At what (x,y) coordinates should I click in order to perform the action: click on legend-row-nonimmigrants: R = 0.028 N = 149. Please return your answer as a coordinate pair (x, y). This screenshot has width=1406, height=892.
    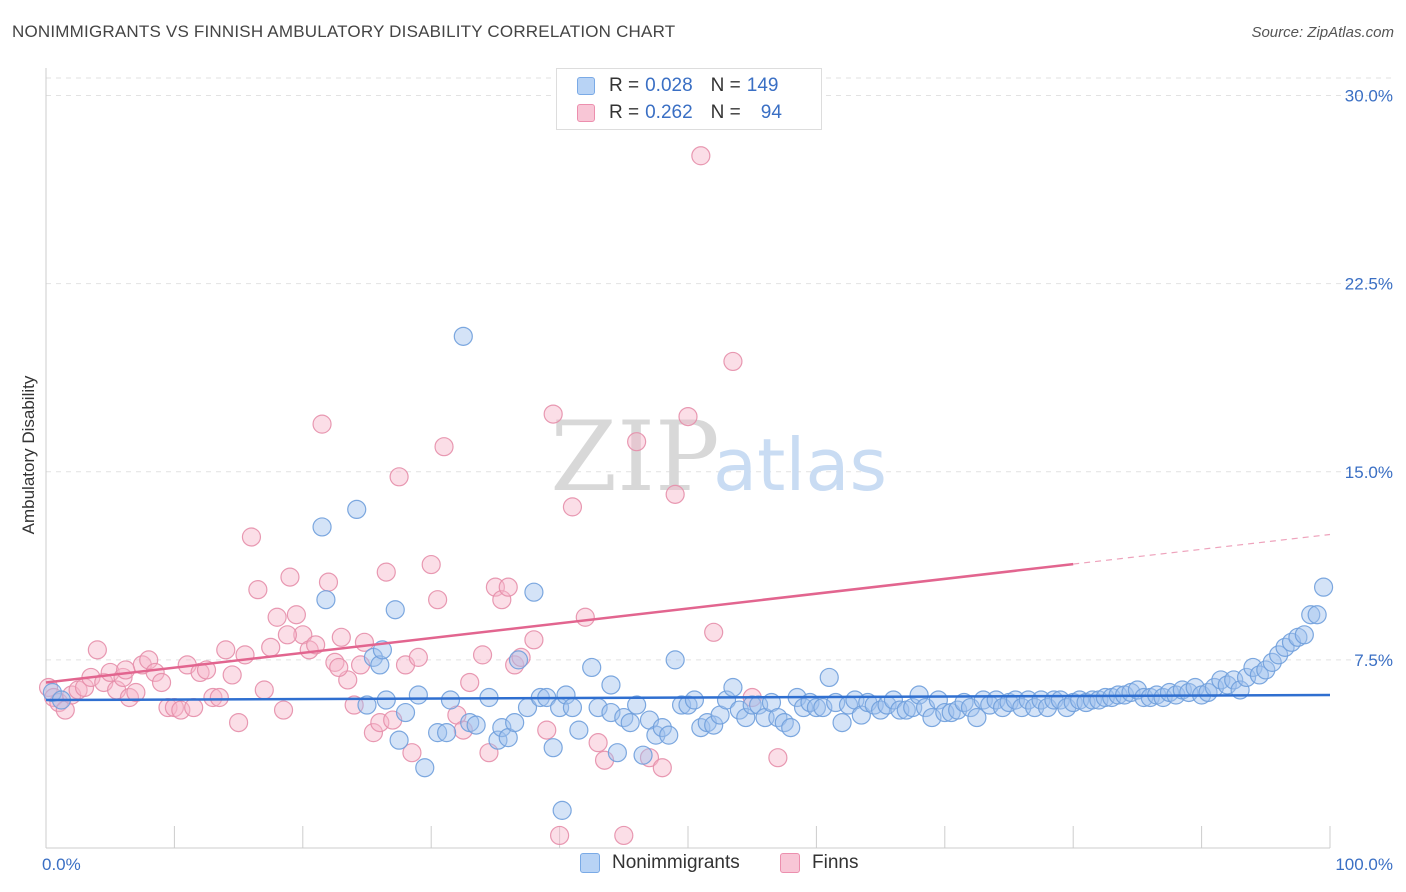
    Looking at the image, I should click on (677, 86).